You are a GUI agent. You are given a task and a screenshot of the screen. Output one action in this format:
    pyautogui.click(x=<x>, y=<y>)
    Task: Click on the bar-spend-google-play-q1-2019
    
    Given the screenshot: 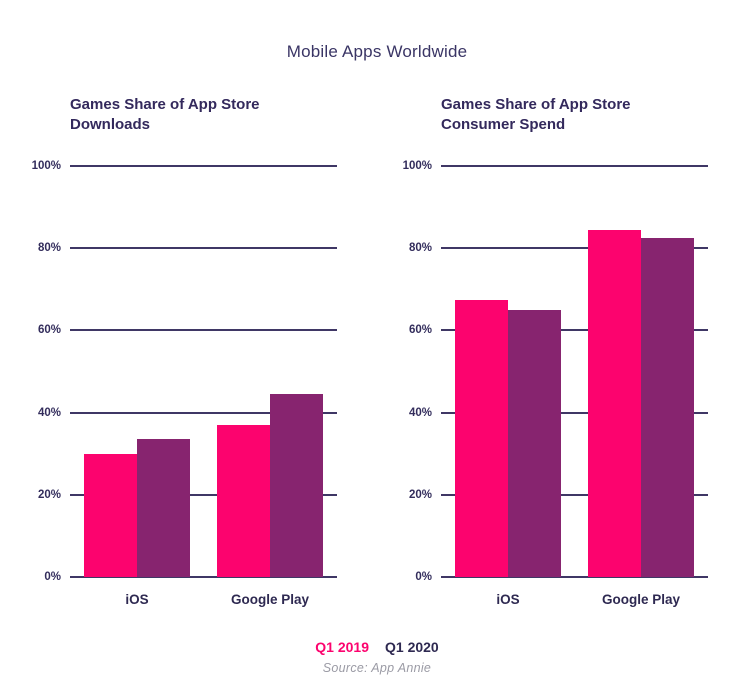 What is the action you would take?
    pyautogui.click(x=614, y=403)
    